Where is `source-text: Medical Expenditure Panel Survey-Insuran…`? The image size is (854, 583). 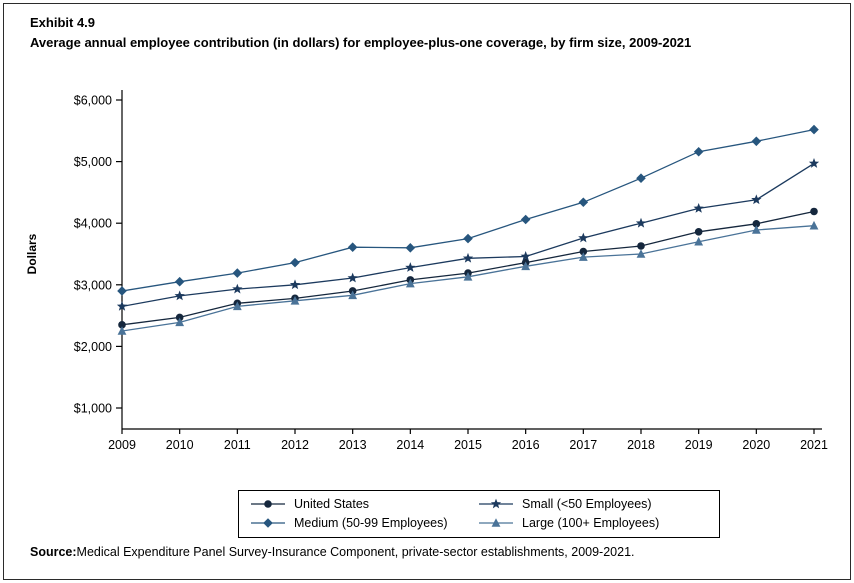 source-text: Medical Expenditure Panel Survey-Insuran… is located at coordinates (355, 552).